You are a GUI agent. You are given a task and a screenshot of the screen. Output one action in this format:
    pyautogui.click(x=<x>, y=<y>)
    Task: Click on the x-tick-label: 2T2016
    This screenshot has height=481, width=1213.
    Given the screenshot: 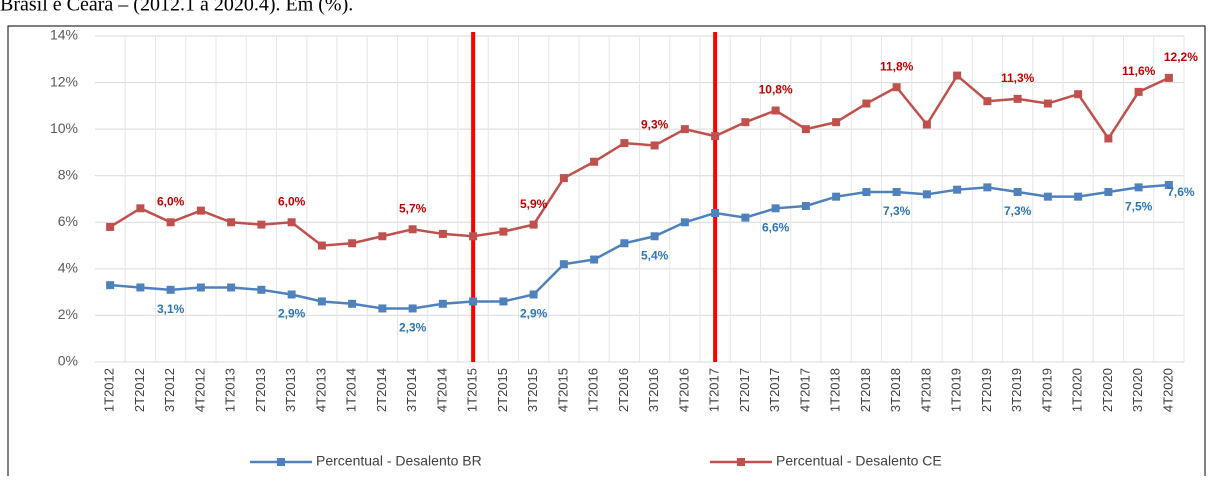 What is the action you would take?
    pyautogui.click(x=623, y=390)
    